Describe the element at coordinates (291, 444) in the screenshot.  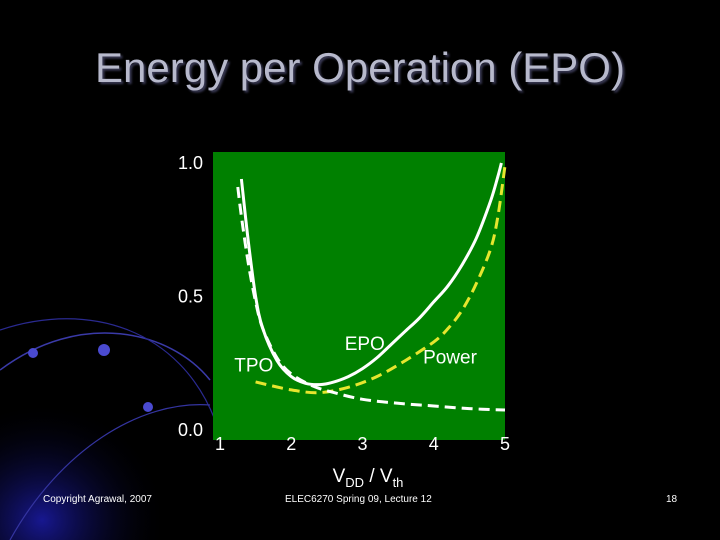
I see `x-tick-label: 2` at that location.